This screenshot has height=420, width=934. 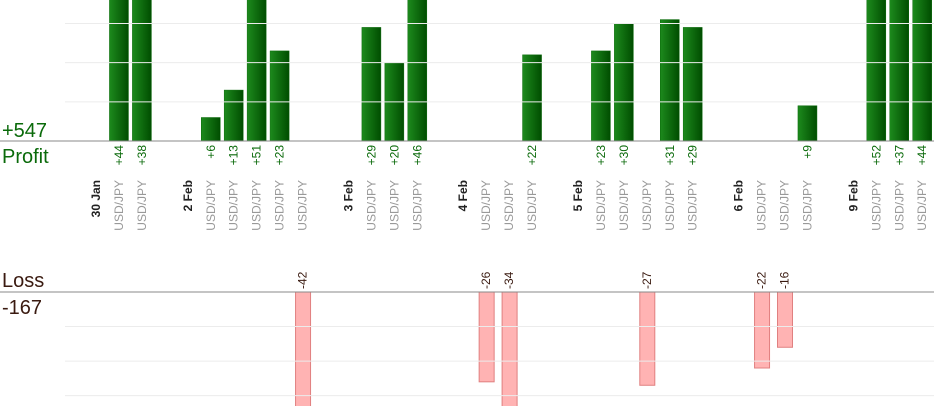 What do you see at coordinates (762, 280) in the screenshot?
I see `value-label: -22` at bounding box center [762, 280].